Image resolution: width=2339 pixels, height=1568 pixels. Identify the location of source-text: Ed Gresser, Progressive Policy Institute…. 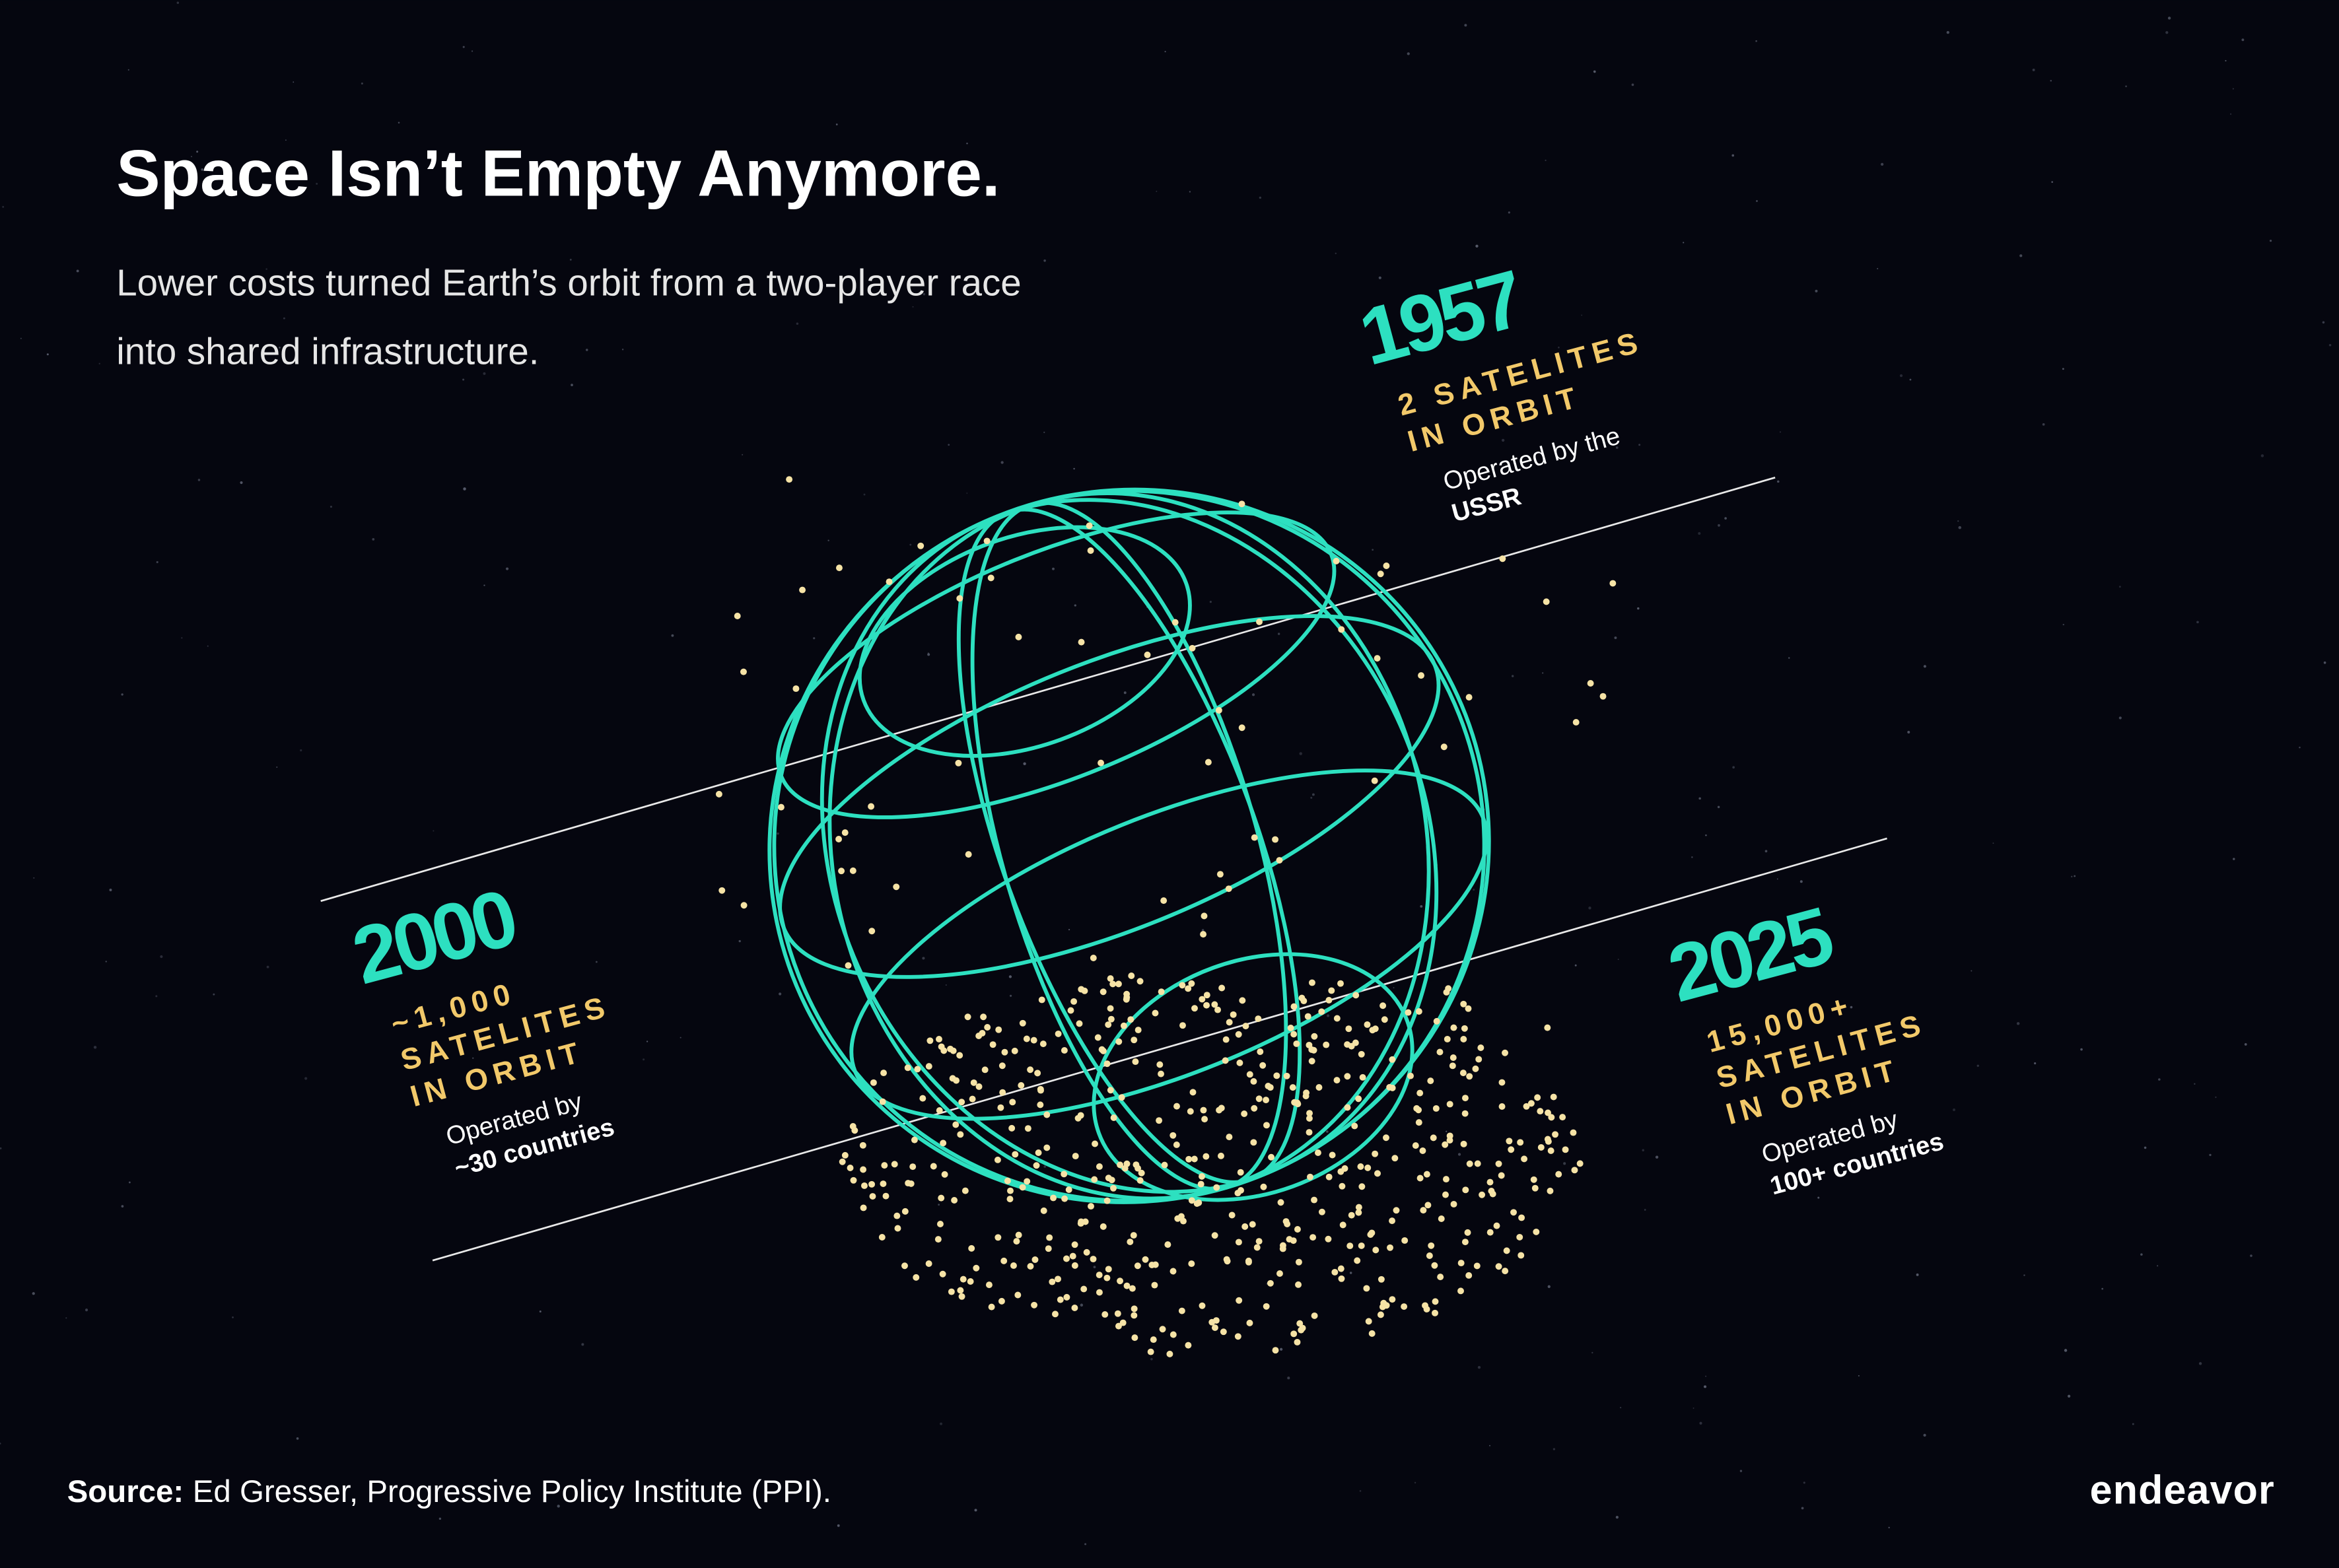
(512, 1491).